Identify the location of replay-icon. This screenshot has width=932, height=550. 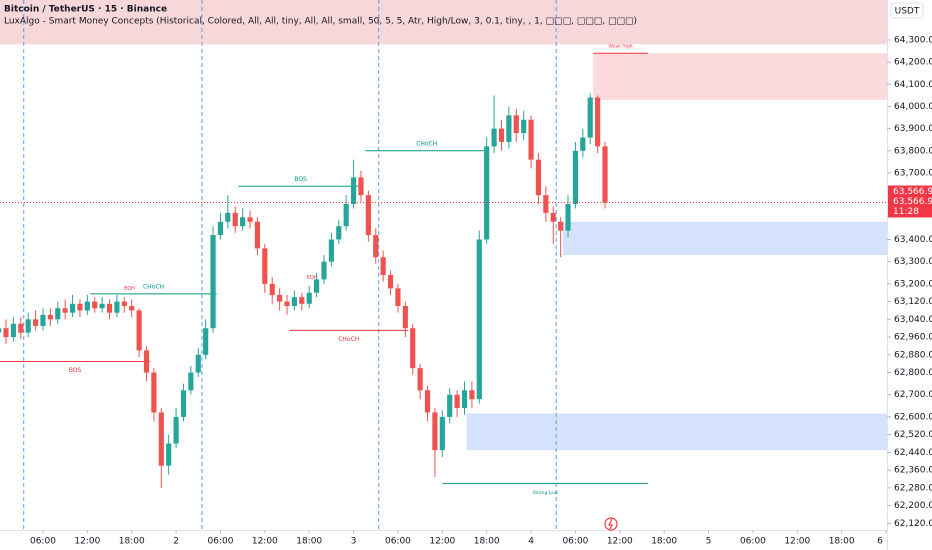
(611, 524).